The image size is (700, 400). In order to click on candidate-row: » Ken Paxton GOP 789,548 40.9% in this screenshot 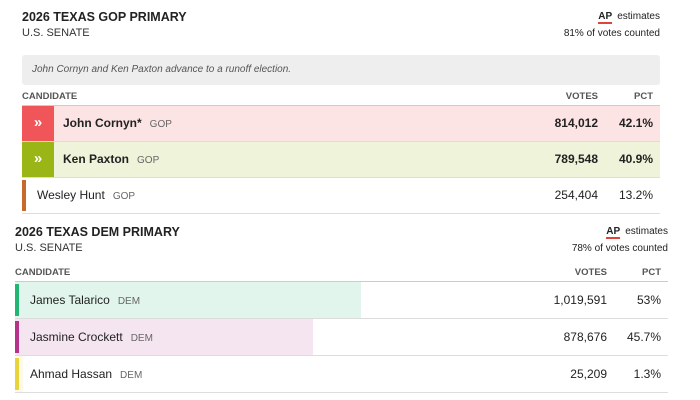, I will do `click(341, 160)`.